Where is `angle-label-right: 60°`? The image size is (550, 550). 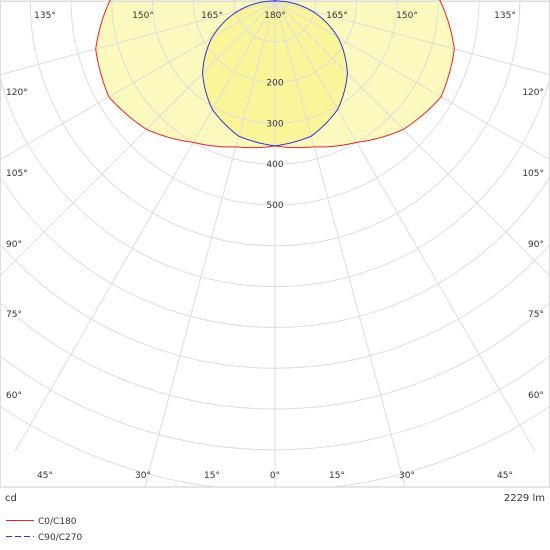
angle-label-right: 60° is located at coordinates (536, 396).